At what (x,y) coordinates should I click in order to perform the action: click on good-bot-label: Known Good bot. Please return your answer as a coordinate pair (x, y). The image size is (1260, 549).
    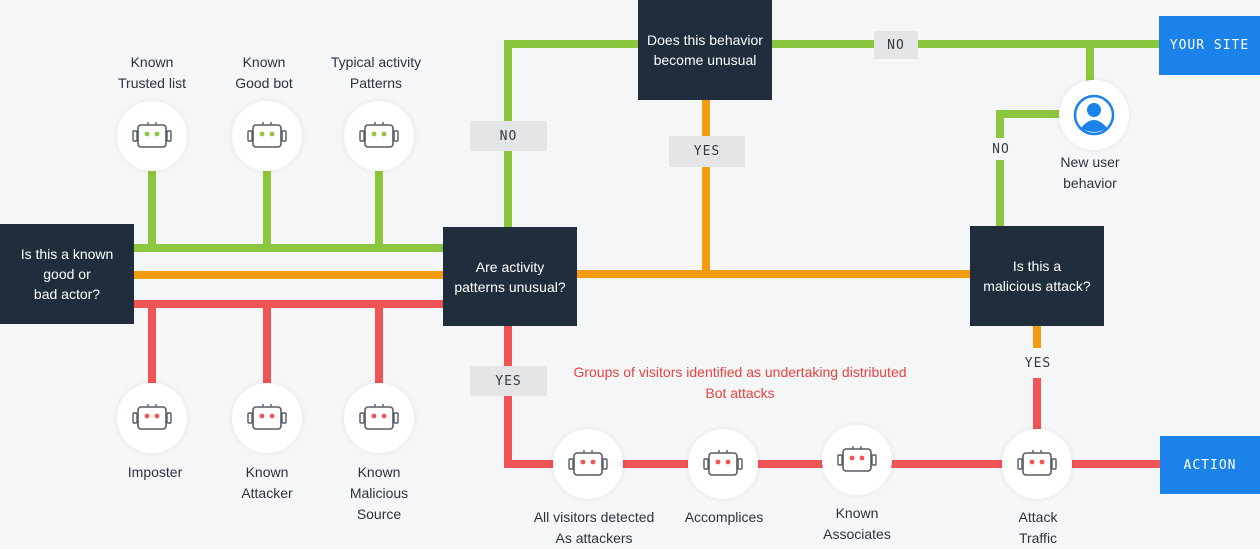
    Looking at the image, I should click on (264, 72).